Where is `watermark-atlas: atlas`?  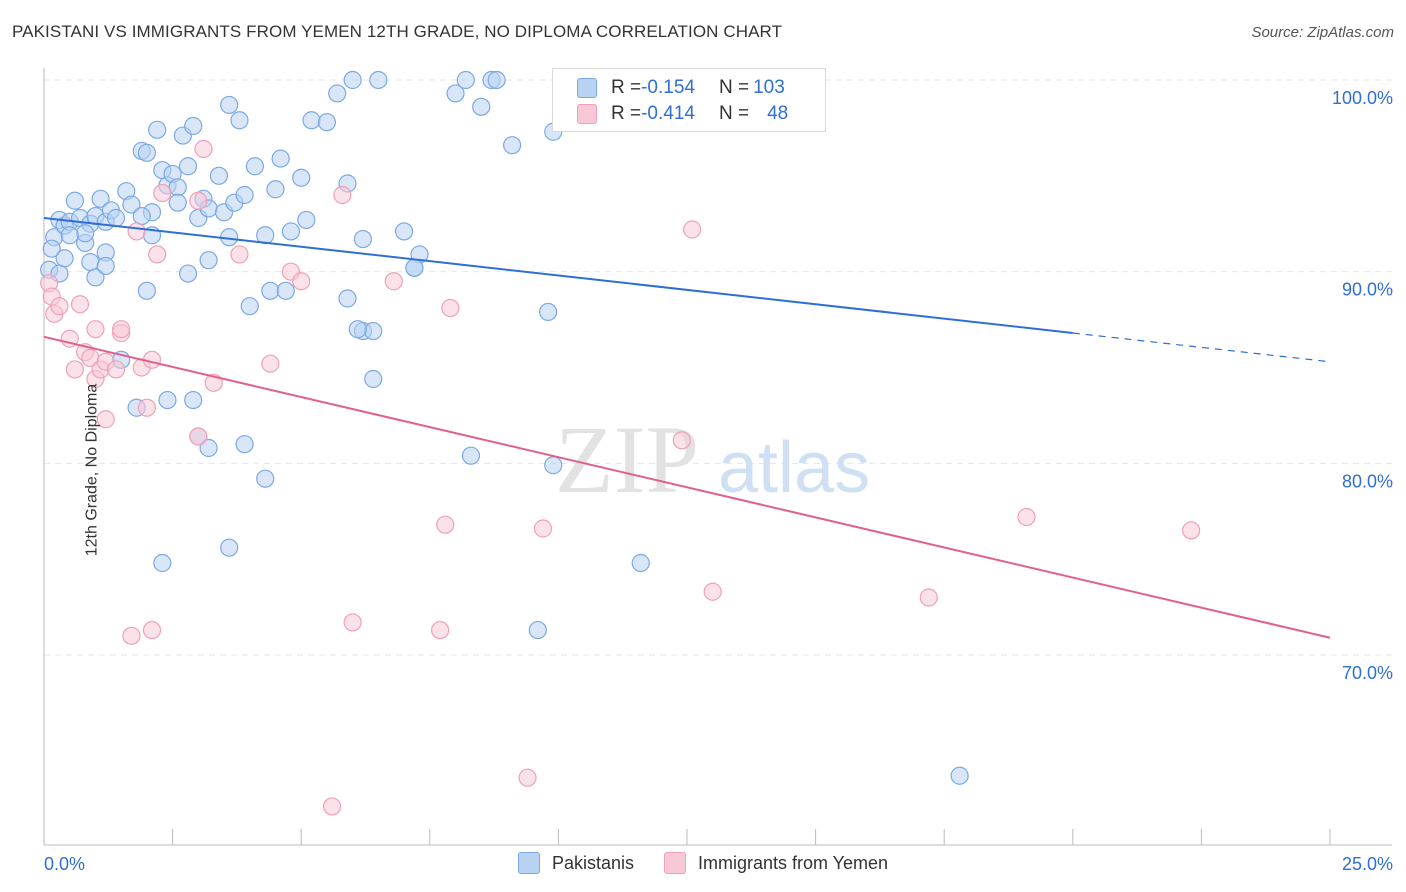 watermark-atlas: atlas is located at coordinates (794, 468).